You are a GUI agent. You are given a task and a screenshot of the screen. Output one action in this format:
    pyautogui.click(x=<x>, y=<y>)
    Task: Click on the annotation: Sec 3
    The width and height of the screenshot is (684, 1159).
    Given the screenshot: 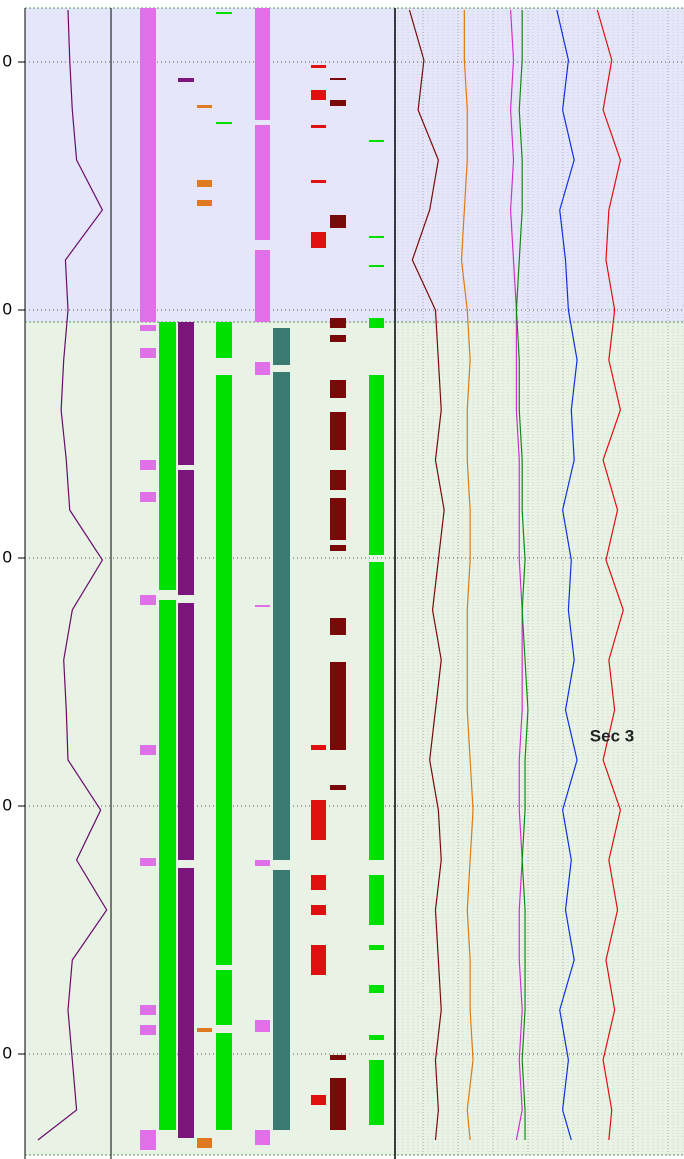 What is the action you would take?
    pyautogui.click(x=612, y=735)
    